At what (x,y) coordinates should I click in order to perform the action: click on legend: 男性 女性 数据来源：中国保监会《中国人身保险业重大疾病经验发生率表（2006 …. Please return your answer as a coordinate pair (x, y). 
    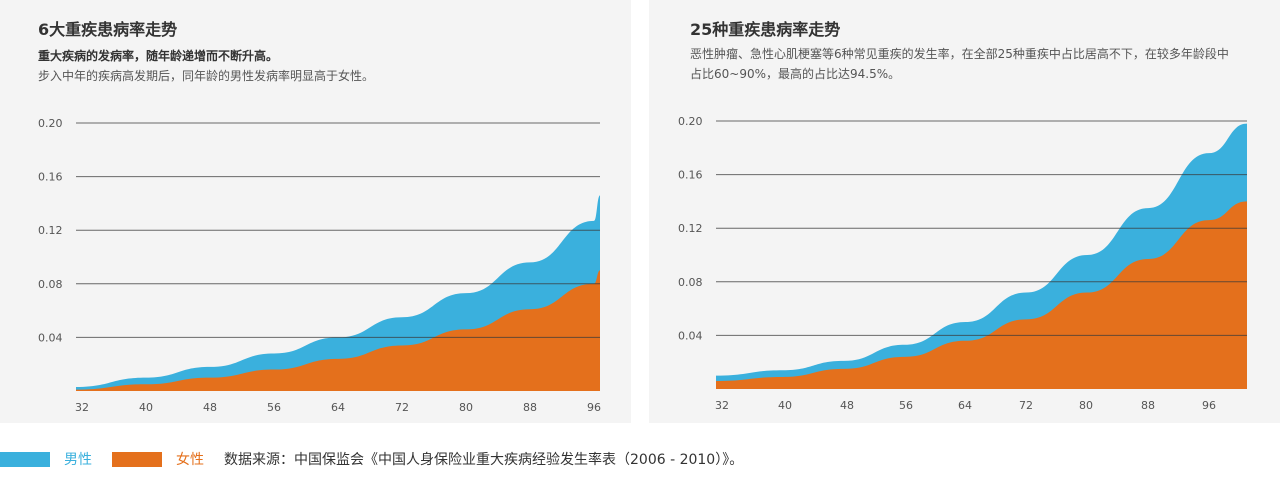
    Looking at the image, I should click on (371, 459).